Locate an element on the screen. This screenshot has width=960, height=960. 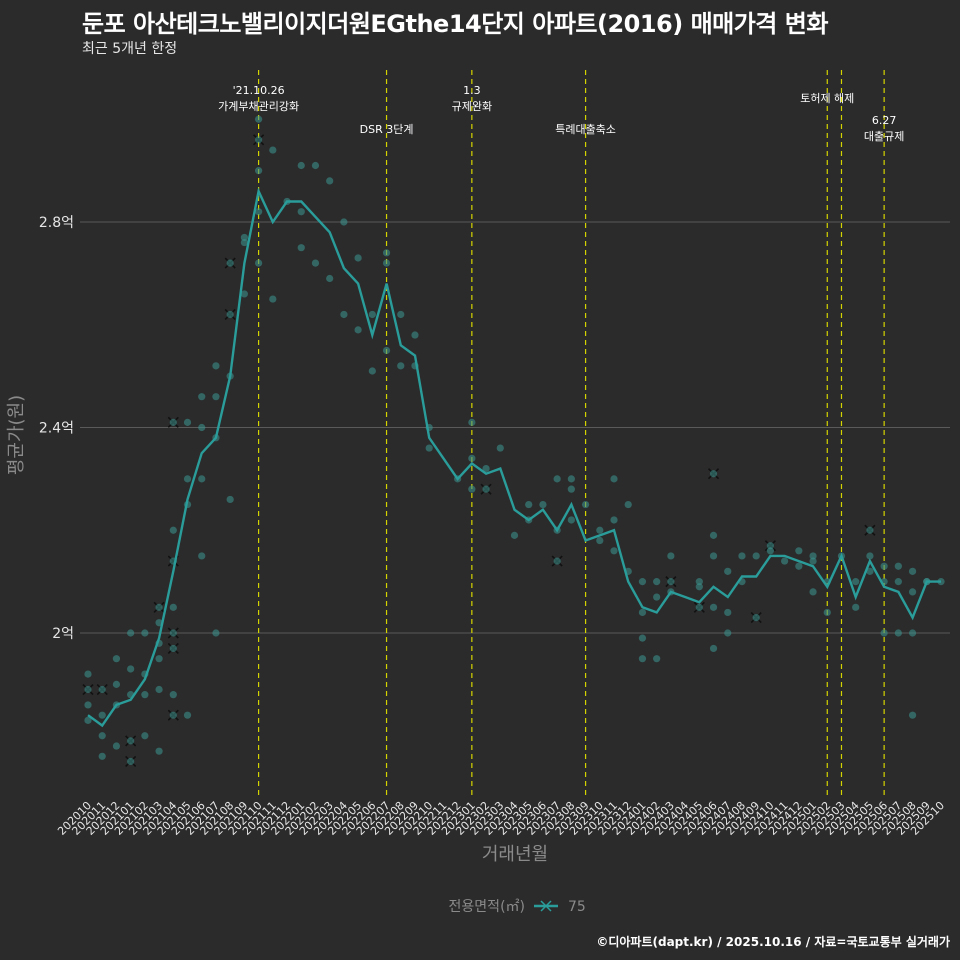
event-label: 규제완화 is located at coordinates (472, 106).